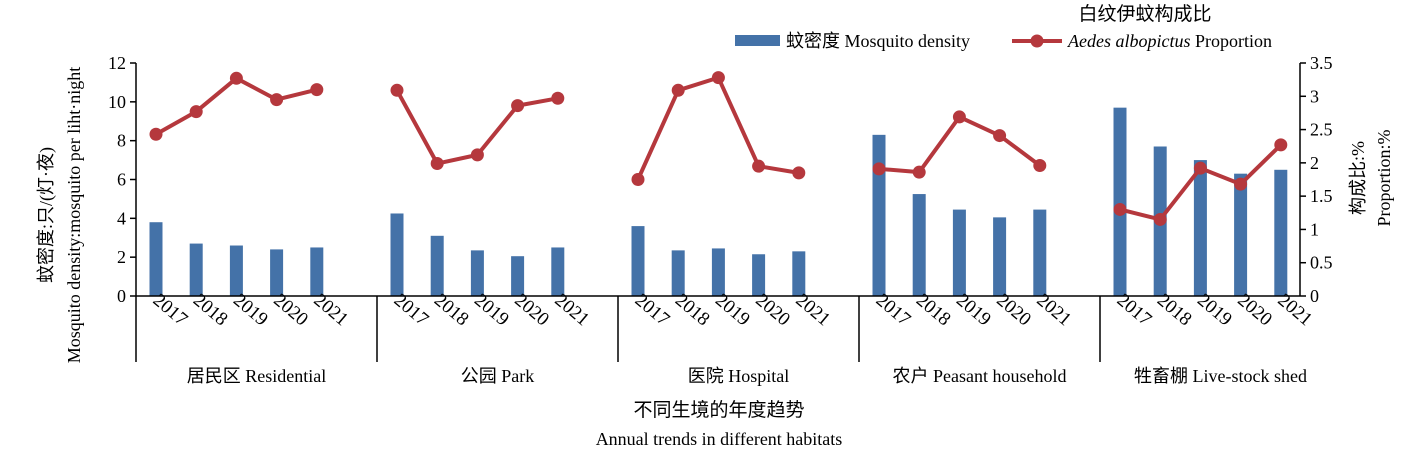 This screenshot has height=464, width=1414. What do you see at coordinates (1321, 130) in the screenshot?
I see `y-right-tick-label: 2.5` at bounding box center [1321, 130].